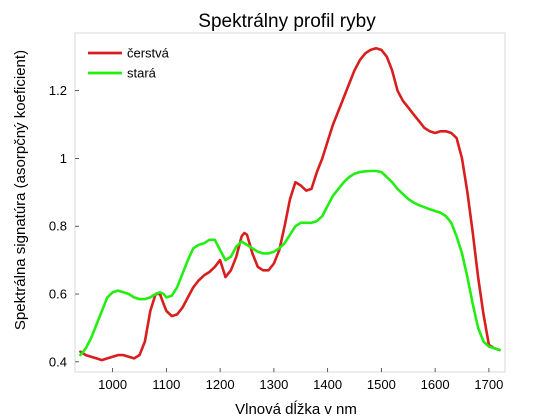 This screenshot has width=560, height=420. Describe the element at coordinates (112, 384) in the screenshot. I see `x-tick-label: 1000` at that location.